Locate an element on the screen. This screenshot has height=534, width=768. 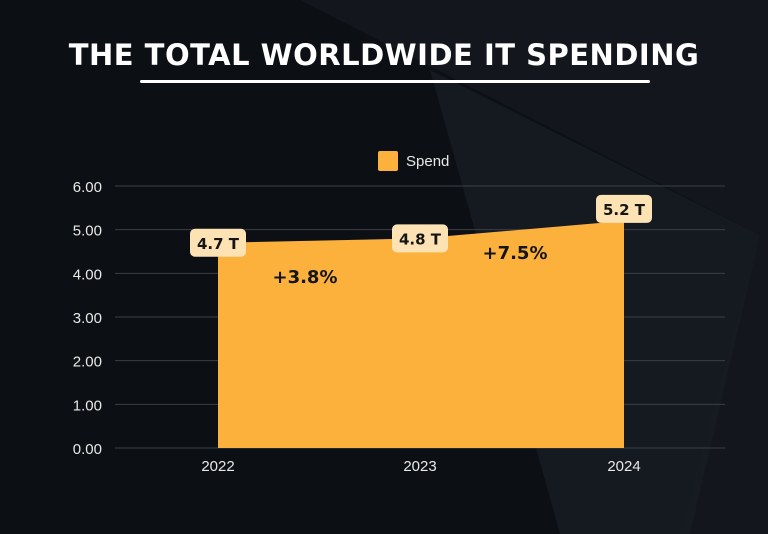
y-tick-label: 3.00 is located at coordinates (87, 318).